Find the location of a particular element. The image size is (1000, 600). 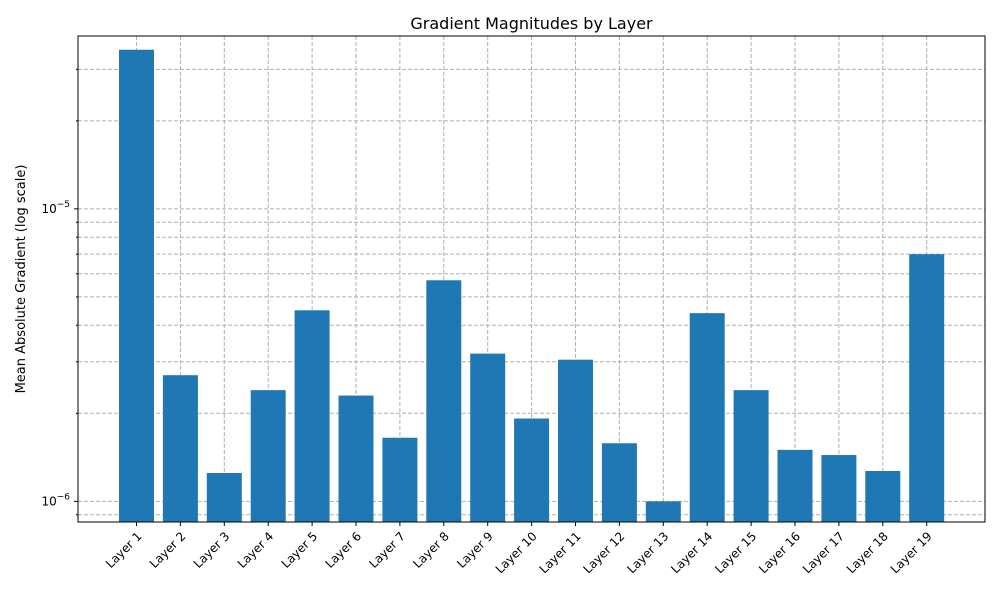

y-axis-label: Mean Absolute Gradient (log scale) is located at coordinates (21, 279).